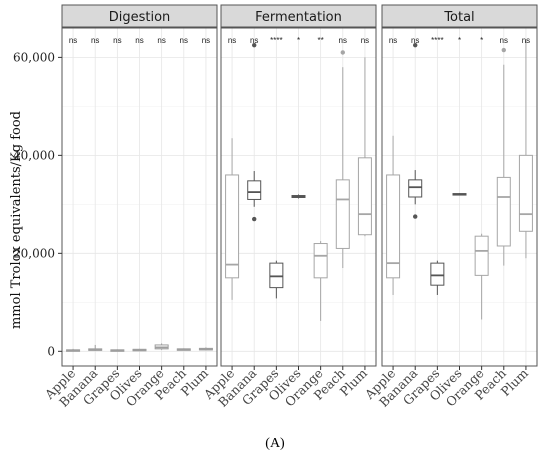 The height and width of the screenshot is (464, 550). I want to click on facet-strip-label: Fermentation, so click(298, 17).